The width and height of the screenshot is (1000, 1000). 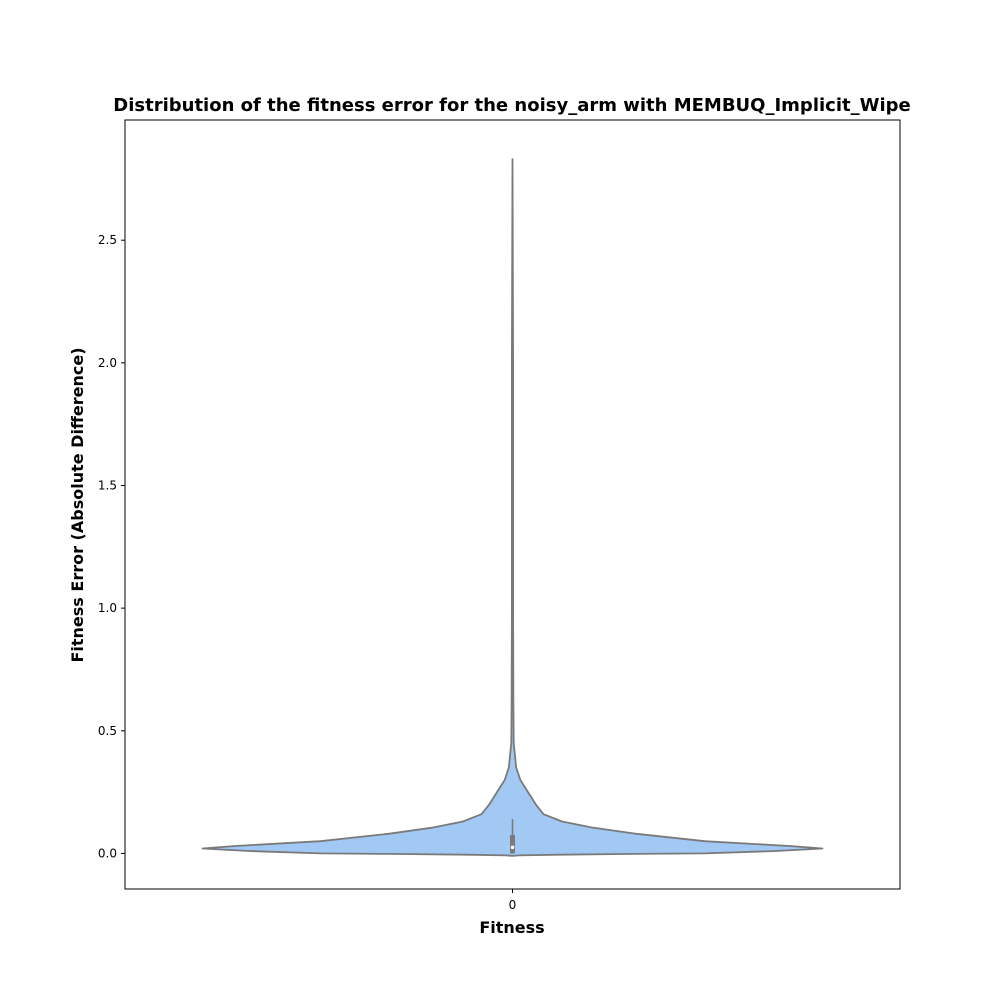 I want to click on violin-median, so click(x=512, y=847).